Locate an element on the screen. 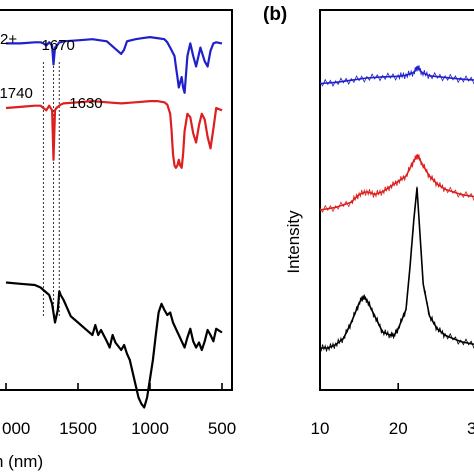 The height and width of the screenshot is (474, 474). panel-a-x-tick-label: 1000 is located at coordinates (150, 428).